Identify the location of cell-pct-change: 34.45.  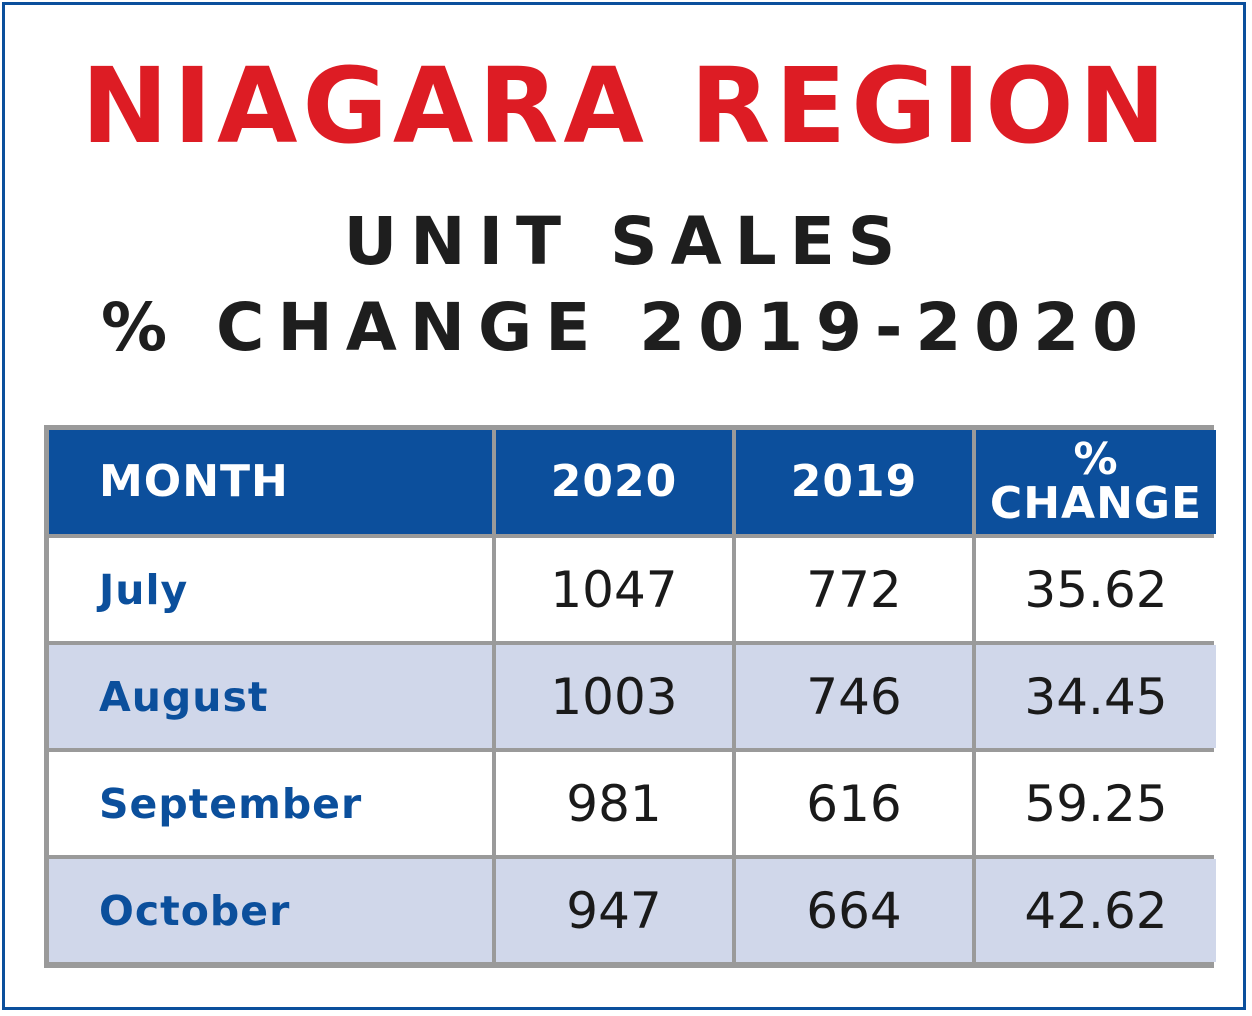
(1096, 696).